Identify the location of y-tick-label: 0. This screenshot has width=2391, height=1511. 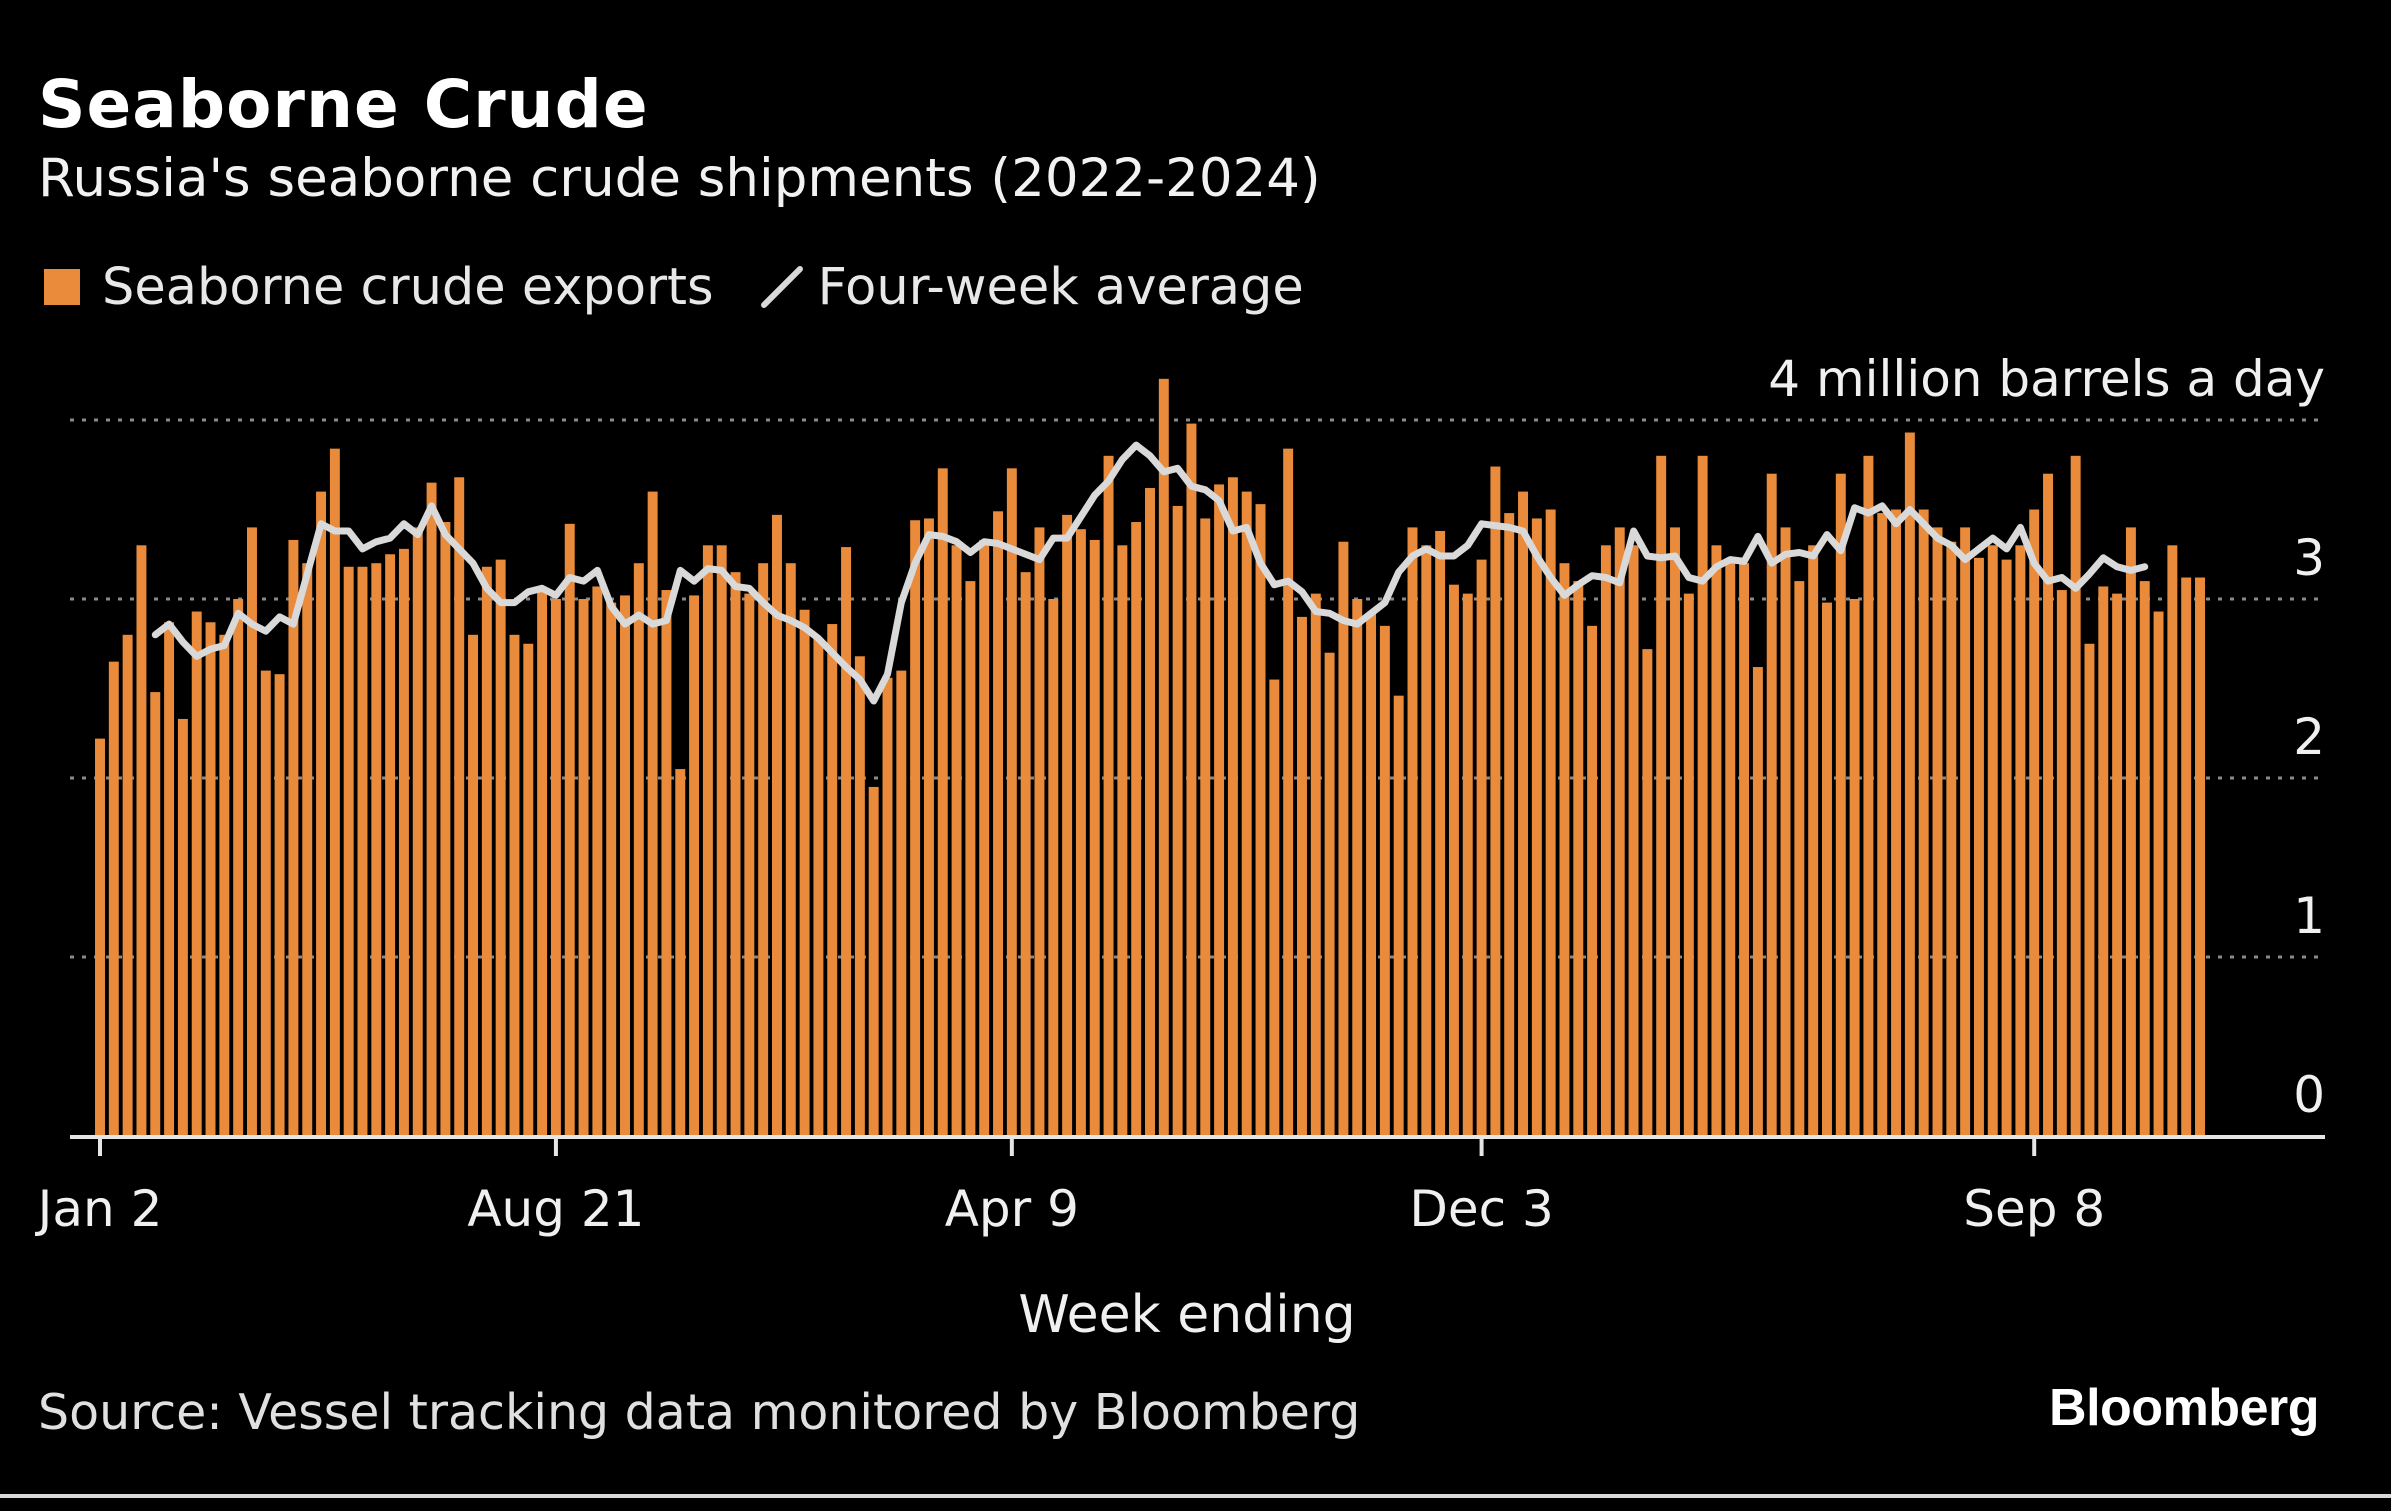
(2309, 1095).